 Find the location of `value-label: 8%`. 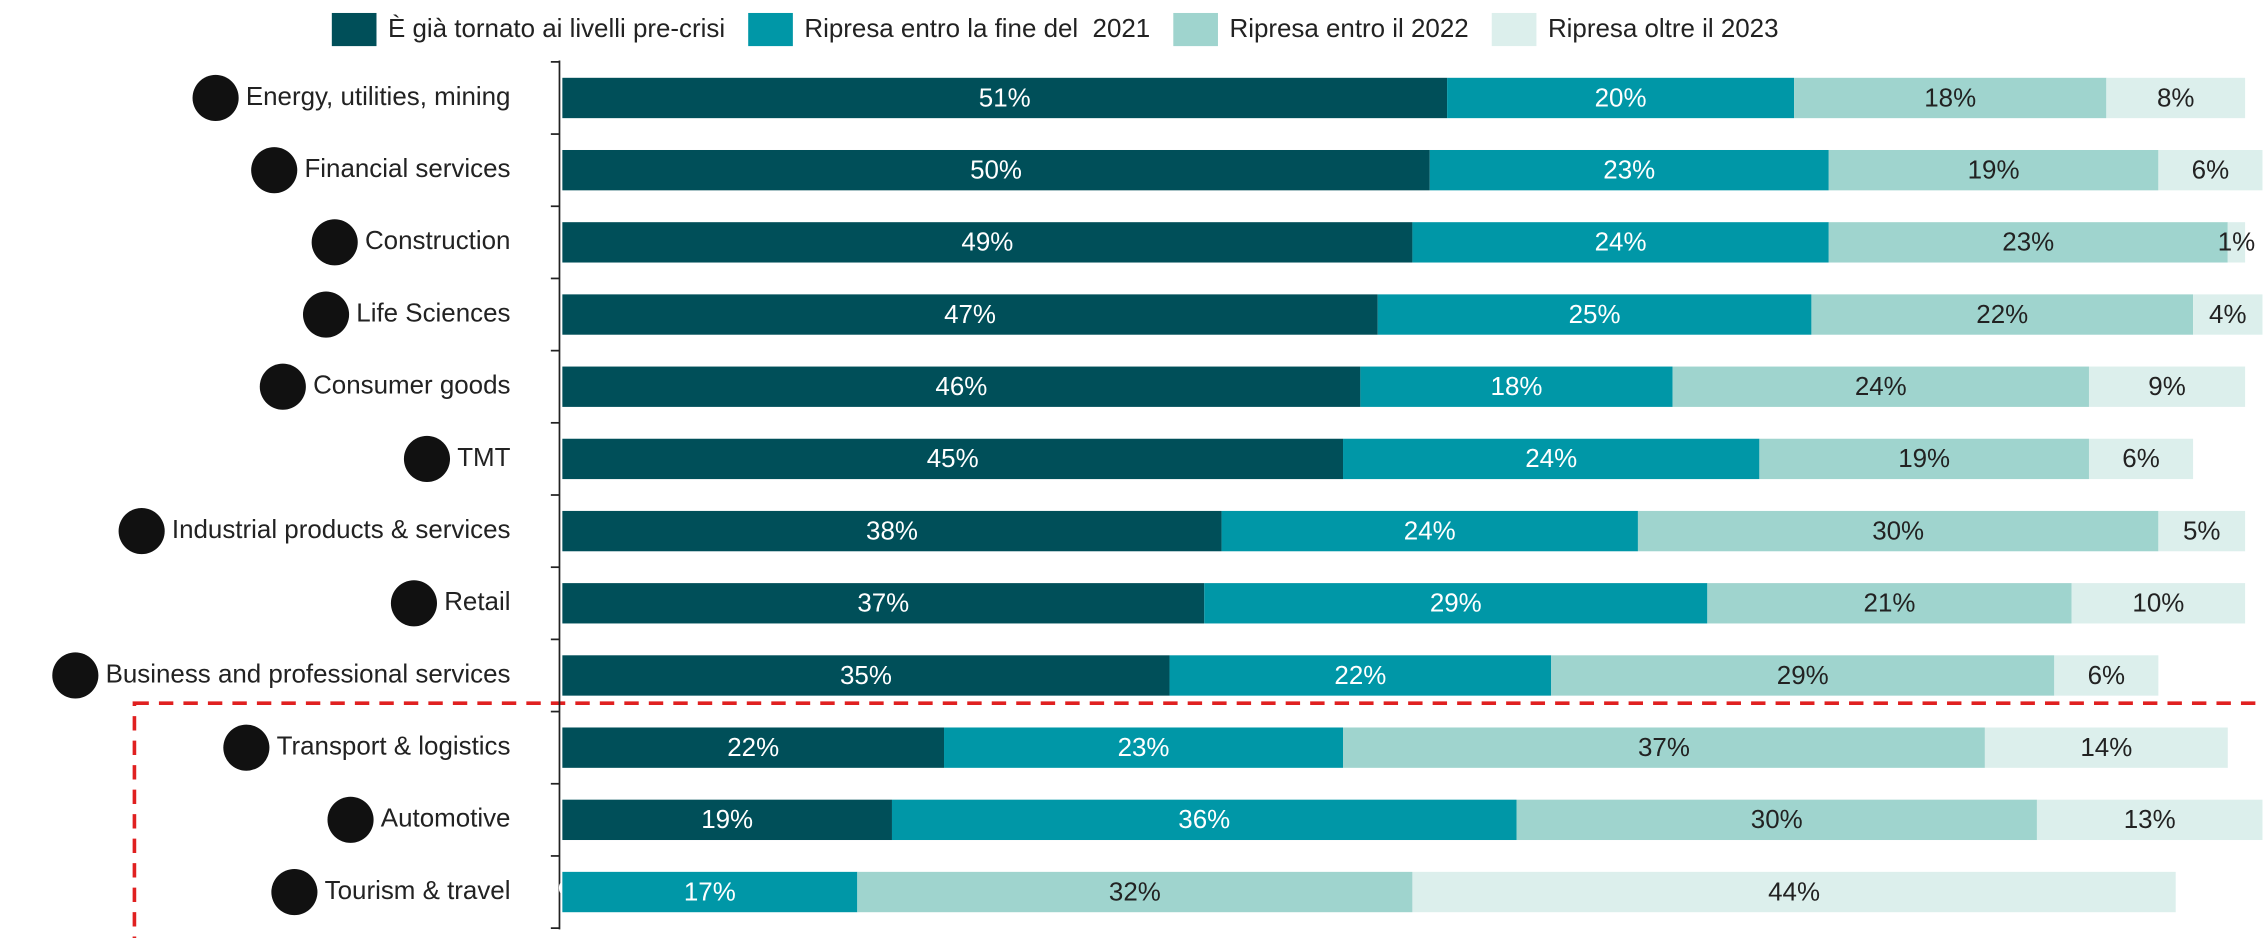

value-label: 8% is located at coordinates (2175, 98).